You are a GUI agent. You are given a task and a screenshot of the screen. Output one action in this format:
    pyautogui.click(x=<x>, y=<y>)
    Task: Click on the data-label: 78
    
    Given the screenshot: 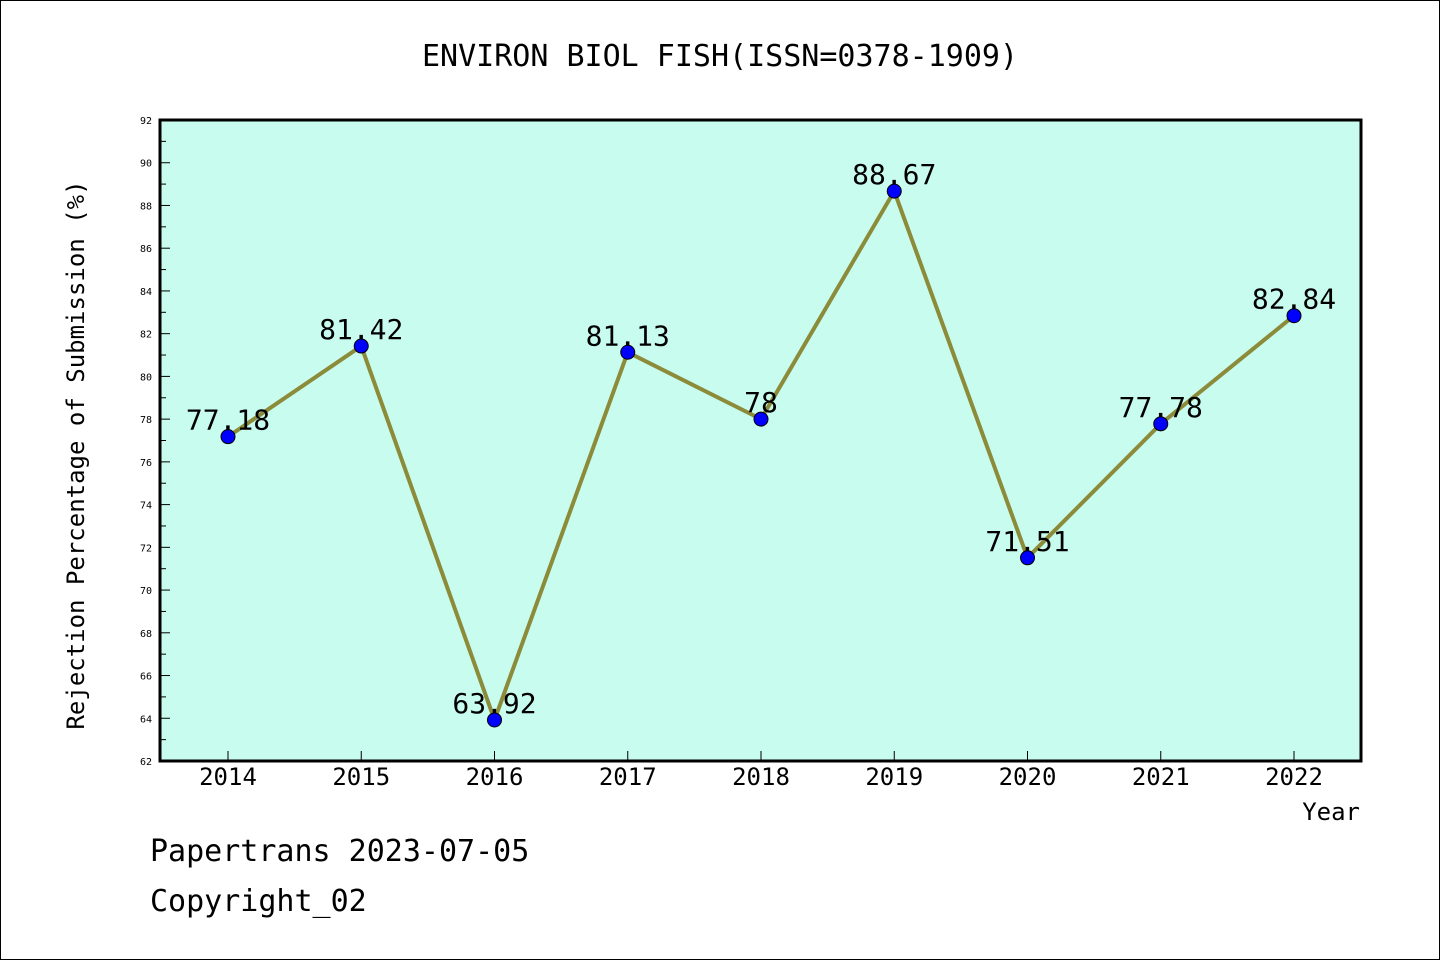 What is the action you would take?
    pyautogui.click(x=761, y=402)
    